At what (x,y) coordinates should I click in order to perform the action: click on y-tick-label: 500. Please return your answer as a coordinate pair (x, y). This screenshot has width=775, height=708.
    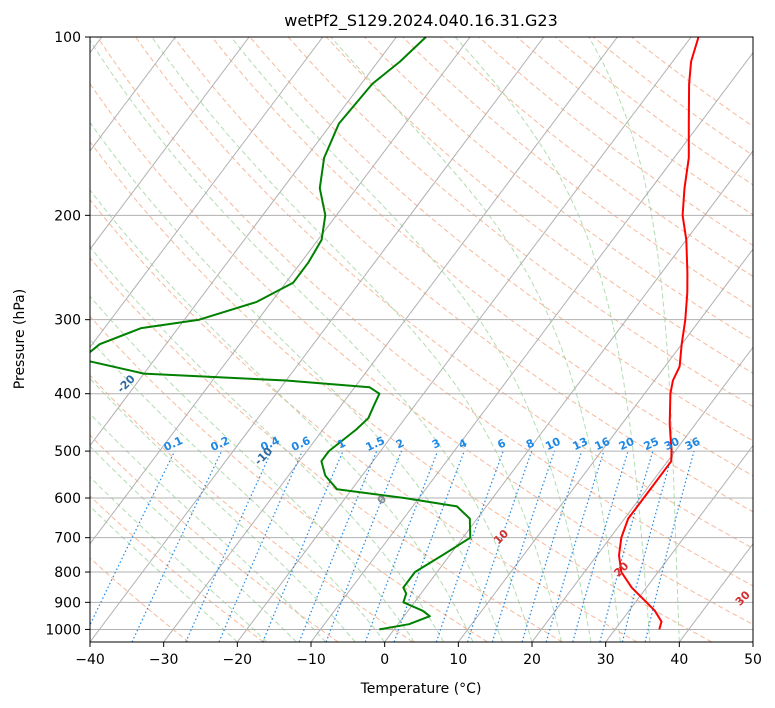
    Looking at the image, I should click on (67, 452).